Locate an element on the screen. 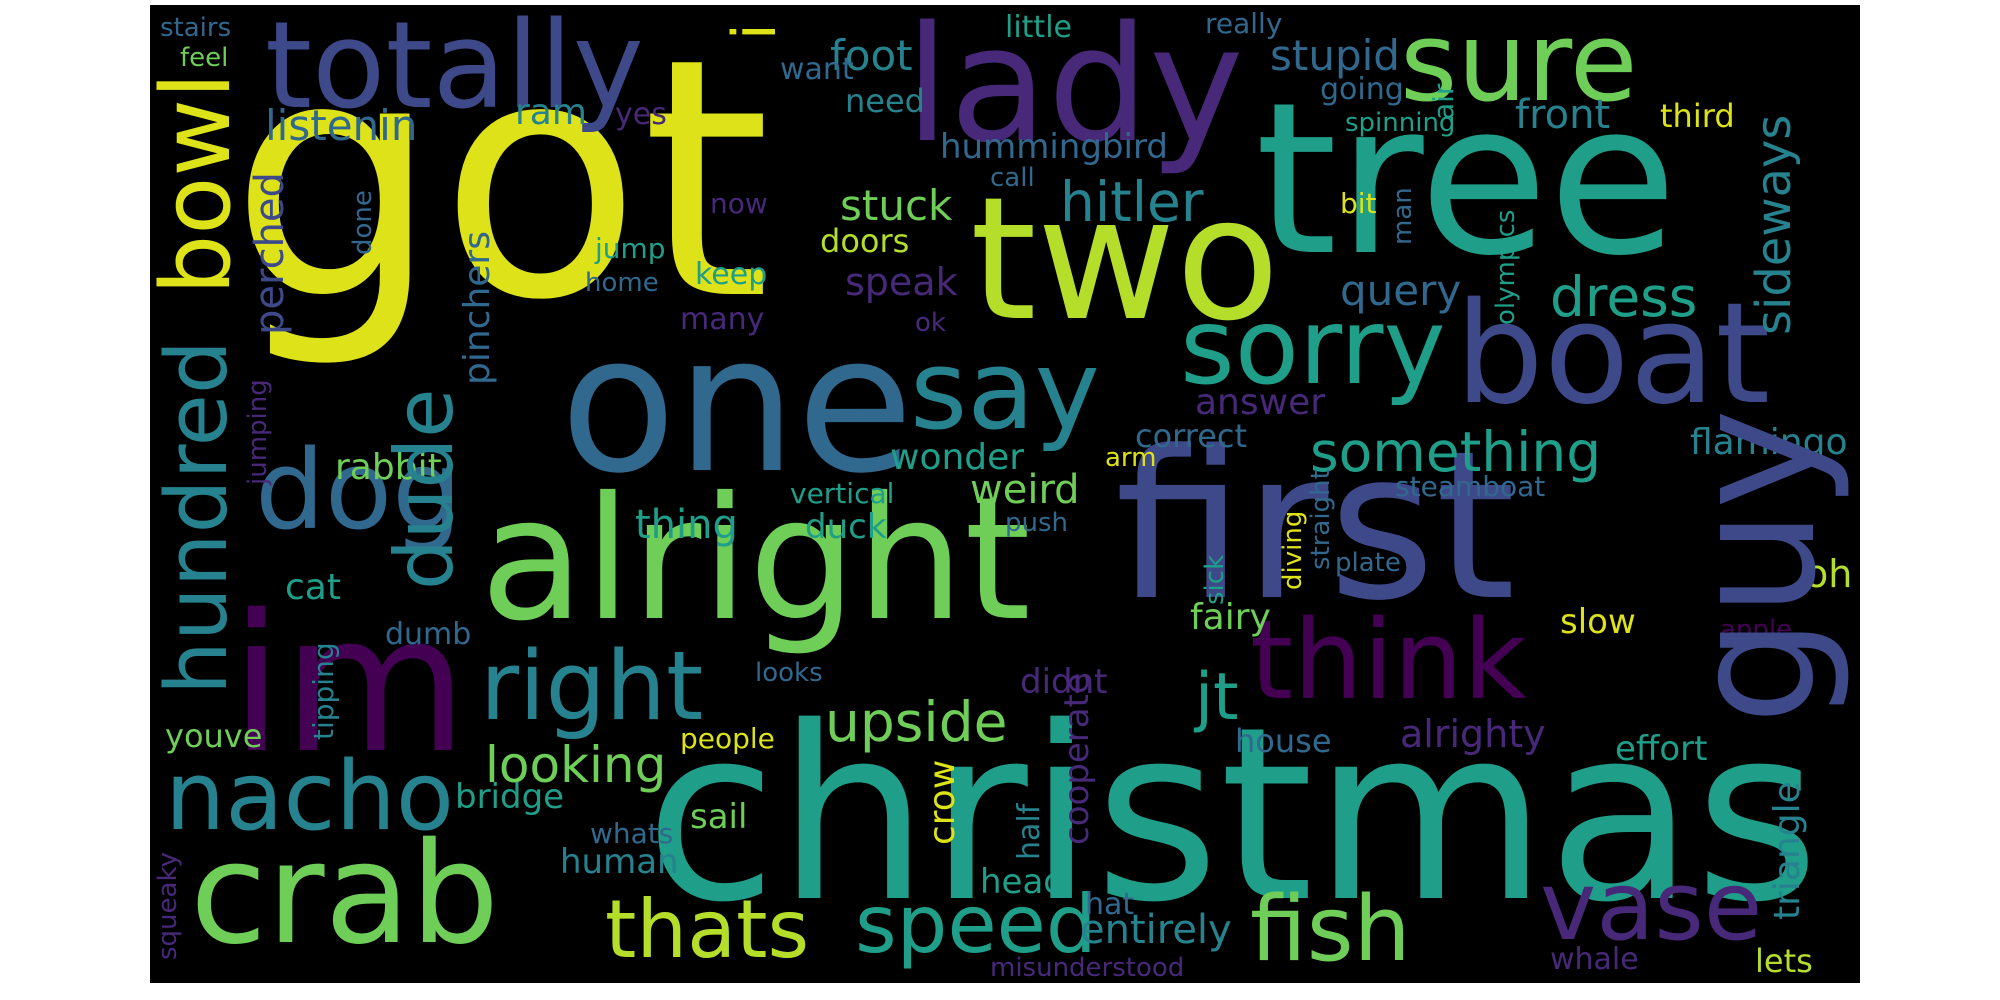  word-many: many is located at coordinates (722, 319).